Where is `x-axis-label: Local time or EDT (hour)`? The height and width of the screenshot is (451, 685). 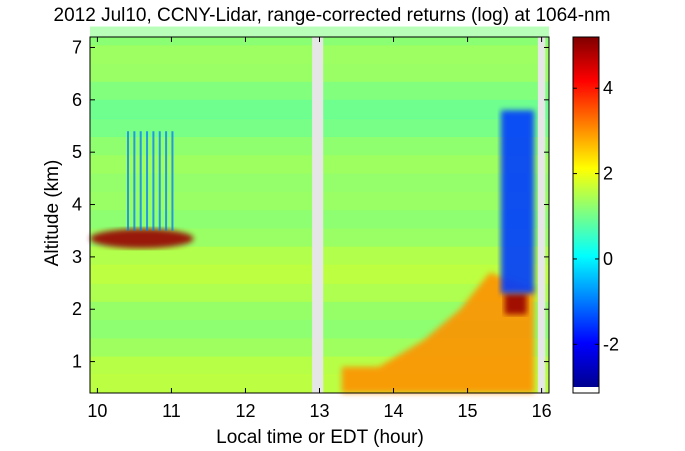 x-axis-label: Local time or EDT (hour) is located at coordinates (320, 437).